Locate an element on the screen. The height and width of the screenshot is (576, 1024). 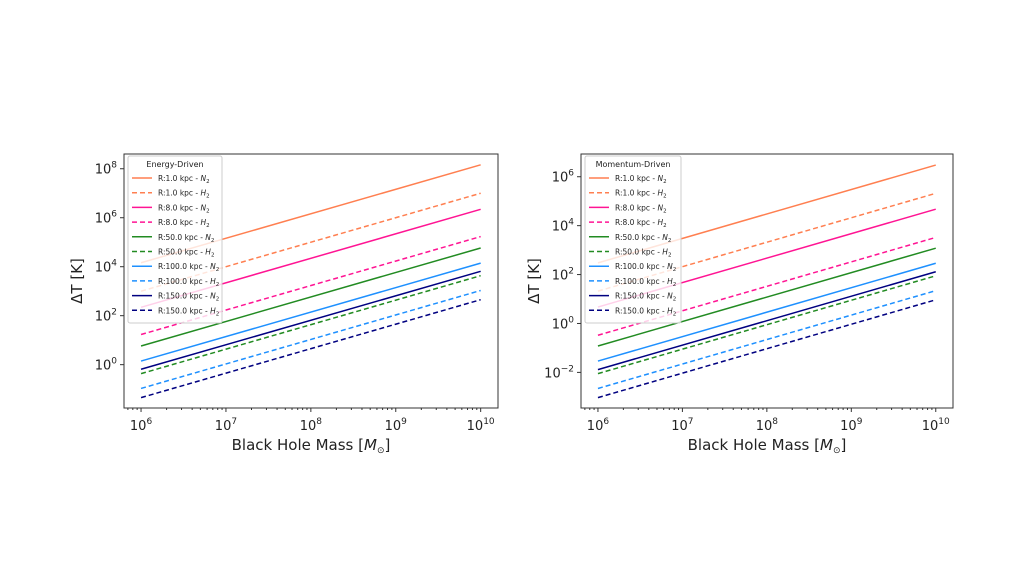
series-line-r-150-0-kpc-n2 is located at coordinates (766, 321).